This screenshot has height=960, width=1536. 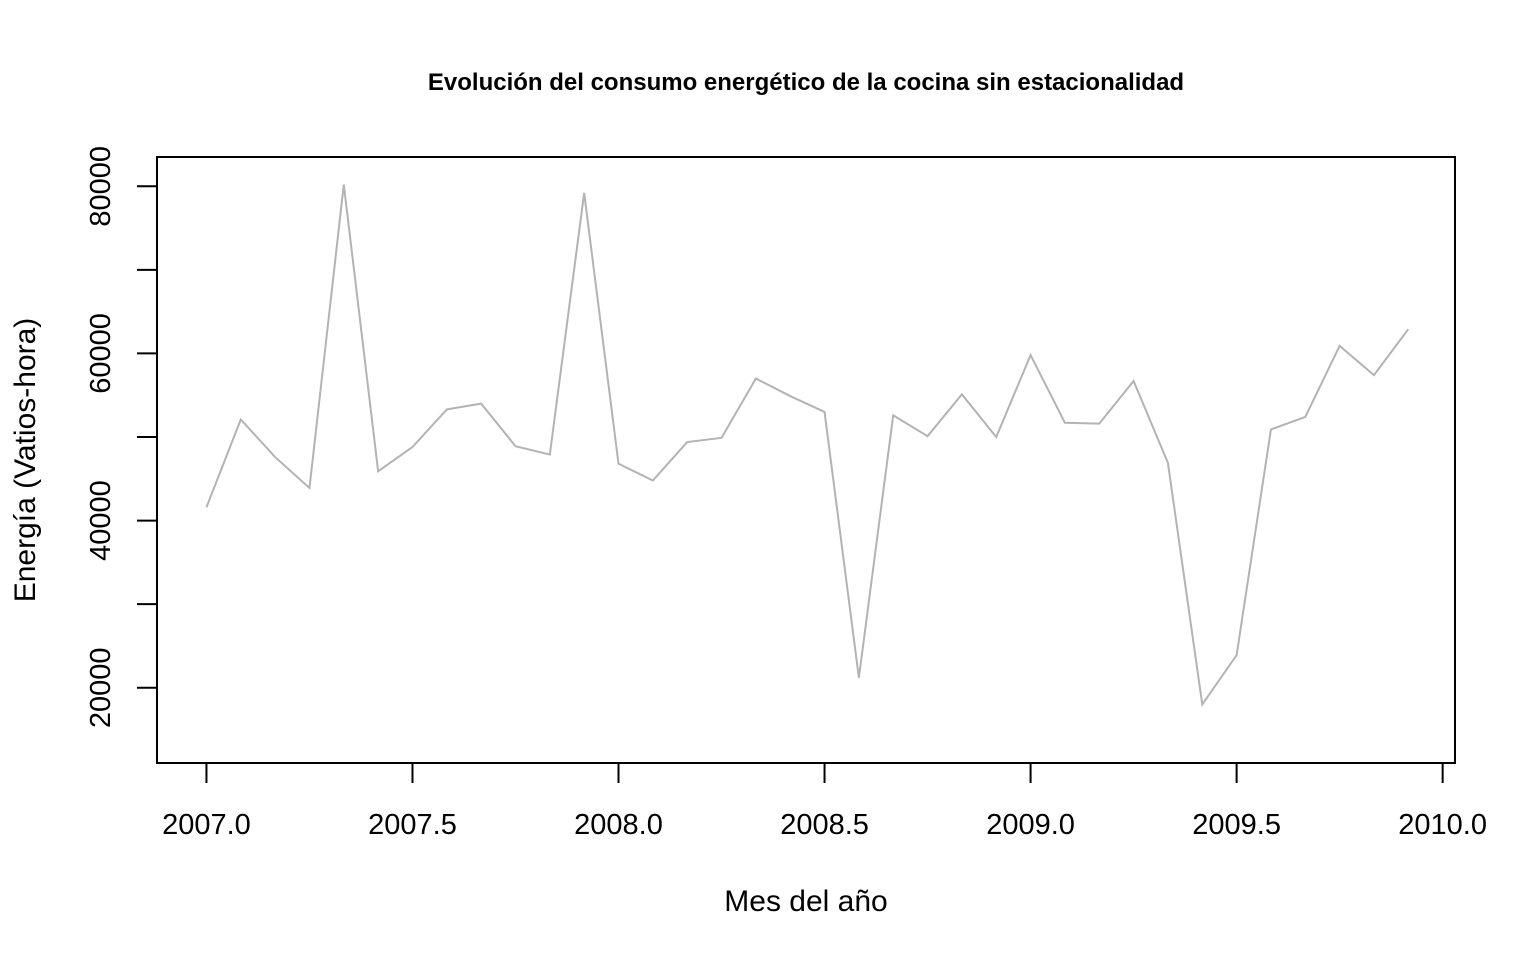 I want to click on x-tick-label: 2008.0, so click(x=618, y=825).